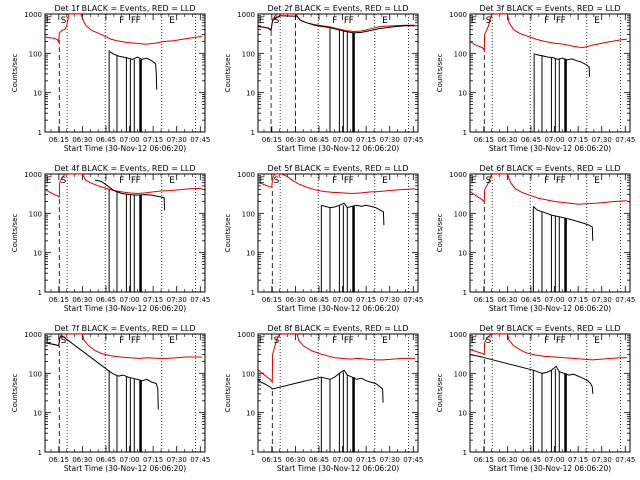 The image size is (640, 480). Describe the element at coordinates (337, 168) in the screenshot. I see `panel-title: Det 5f BLACK = Events, RED = LLD` at that location.